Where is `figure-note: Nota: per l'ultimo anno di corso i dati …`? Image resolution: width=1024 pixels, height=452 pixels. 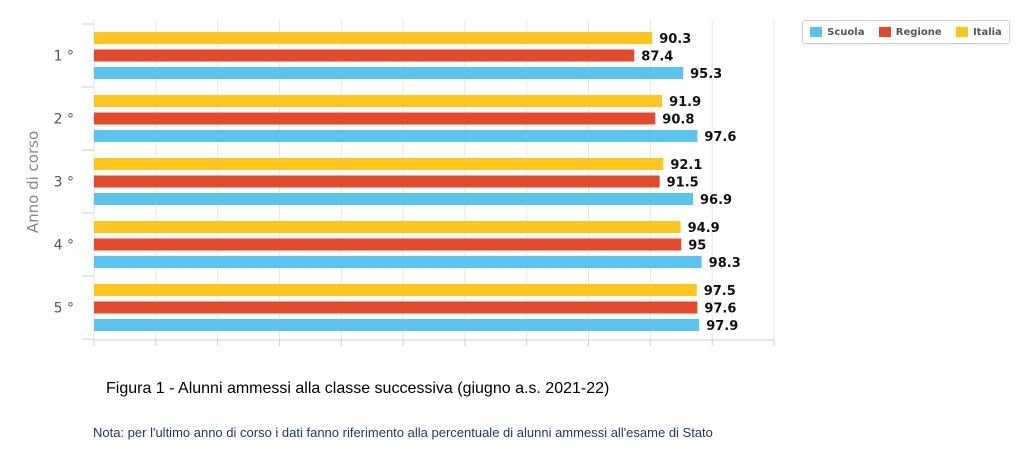 figure-note: Nota: per l'ultimo anno di corso i dati … is located at coordinates (403, 432).